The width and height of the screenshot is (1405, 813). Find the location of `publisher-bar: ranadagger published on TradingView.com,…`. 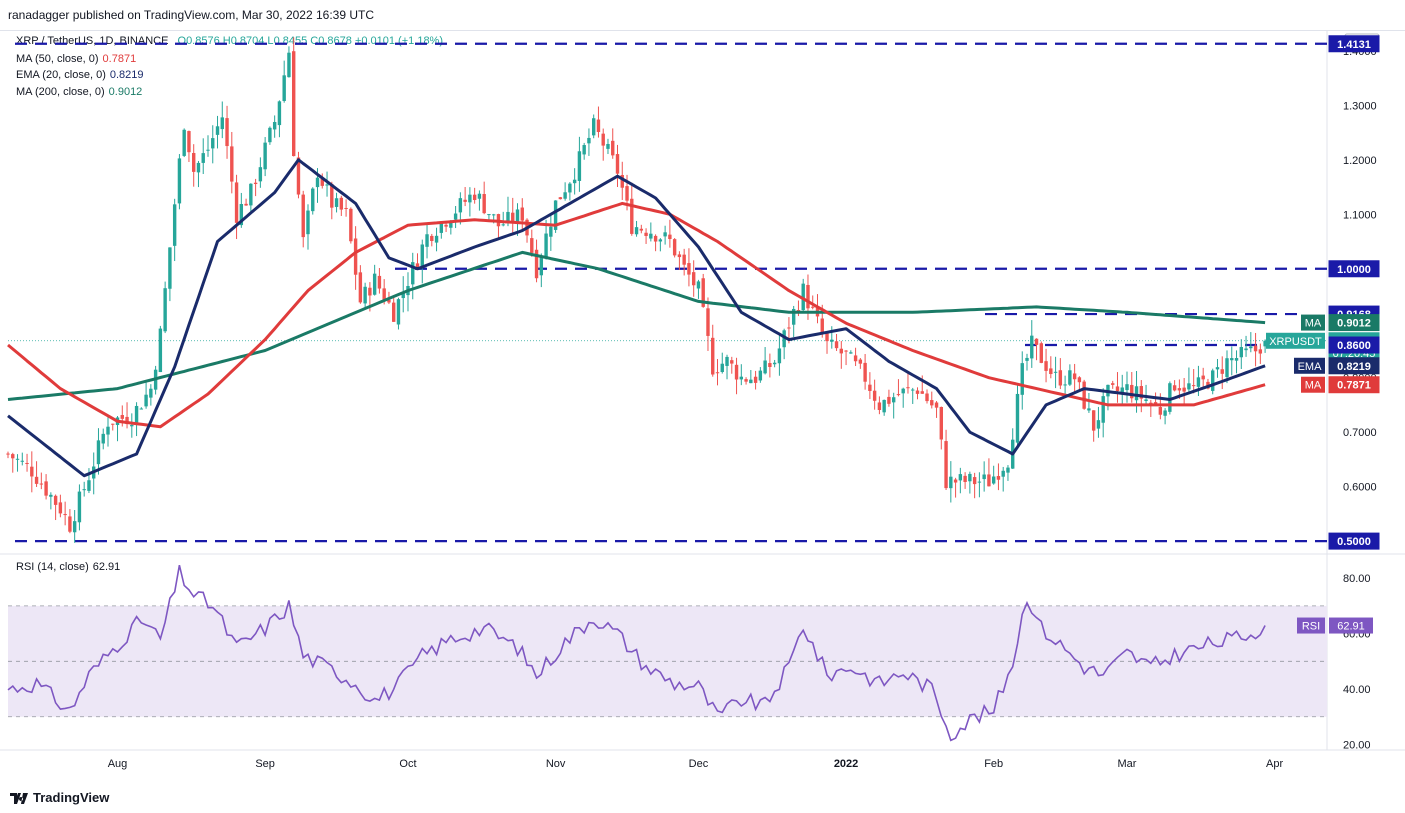

publisher-bar: ranadagger published on TradingView.com,… is located at coordinates (702, 15).